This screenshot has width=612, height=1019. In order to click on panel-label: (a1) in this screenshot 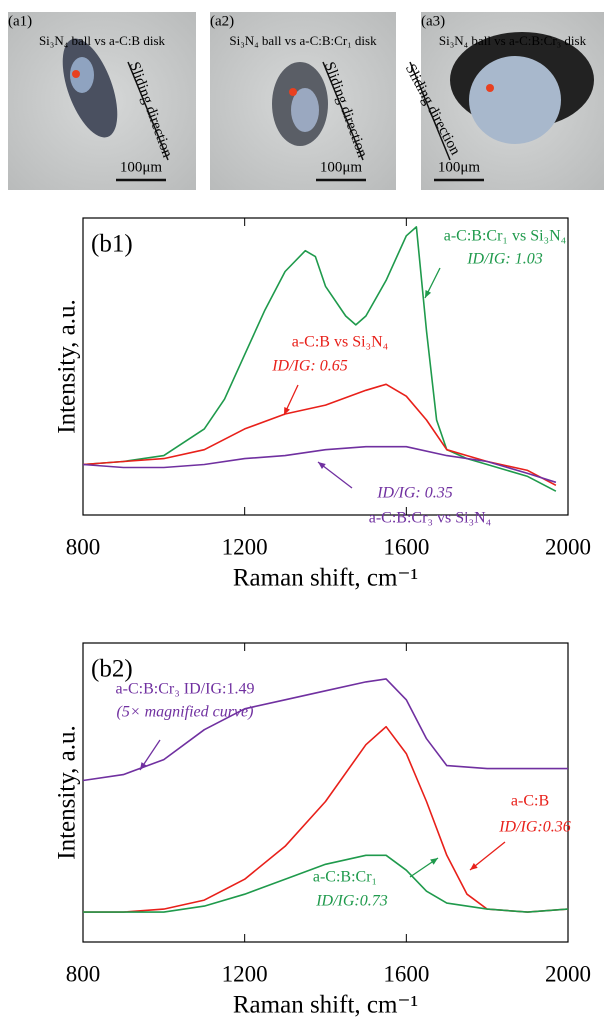, I will do `click(20, 21)`.